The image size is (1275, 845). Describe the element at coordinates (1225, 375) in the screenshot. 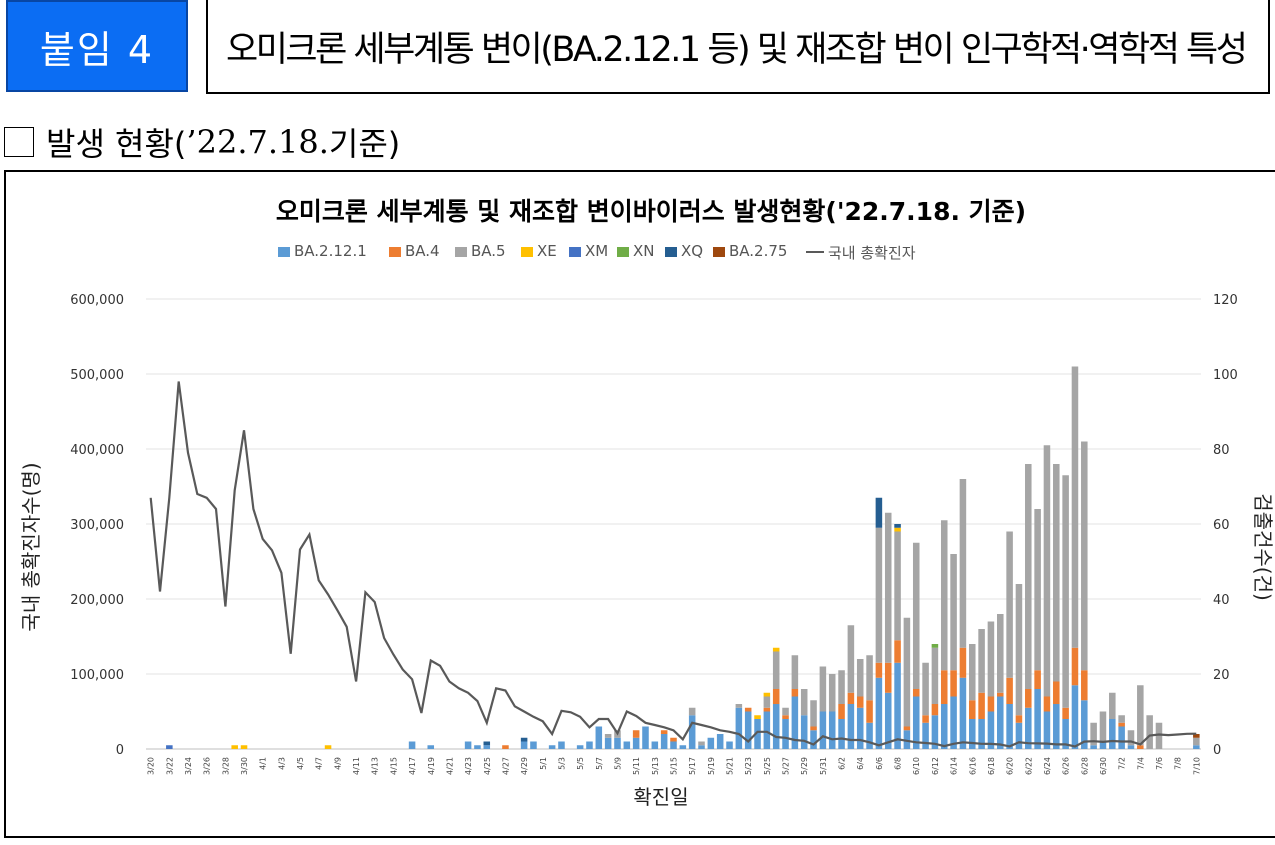

I see `y-right-tick-label: 100` at that location.